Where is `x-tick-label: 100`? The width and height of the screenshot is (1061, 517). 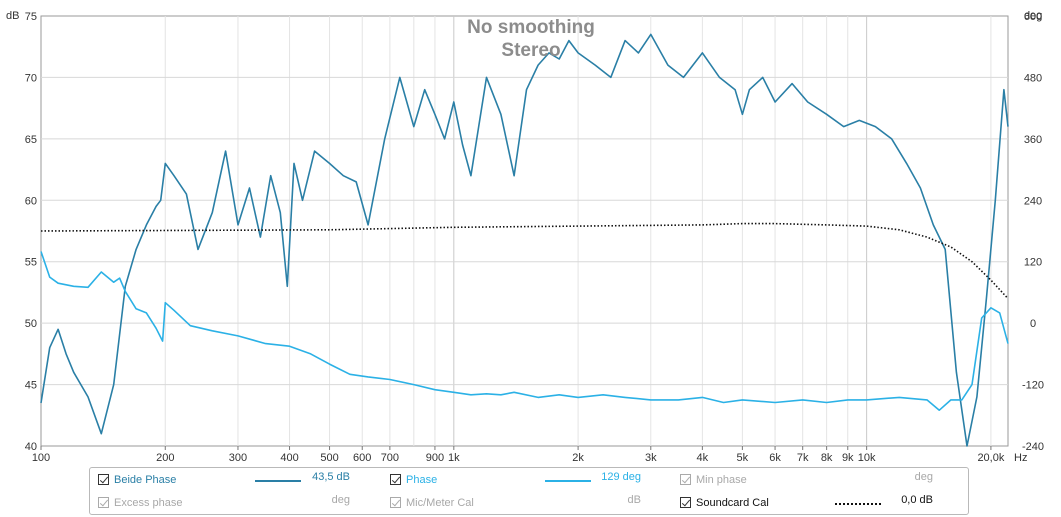 x-tick-label: 100 is located at coordinates (41, 458).